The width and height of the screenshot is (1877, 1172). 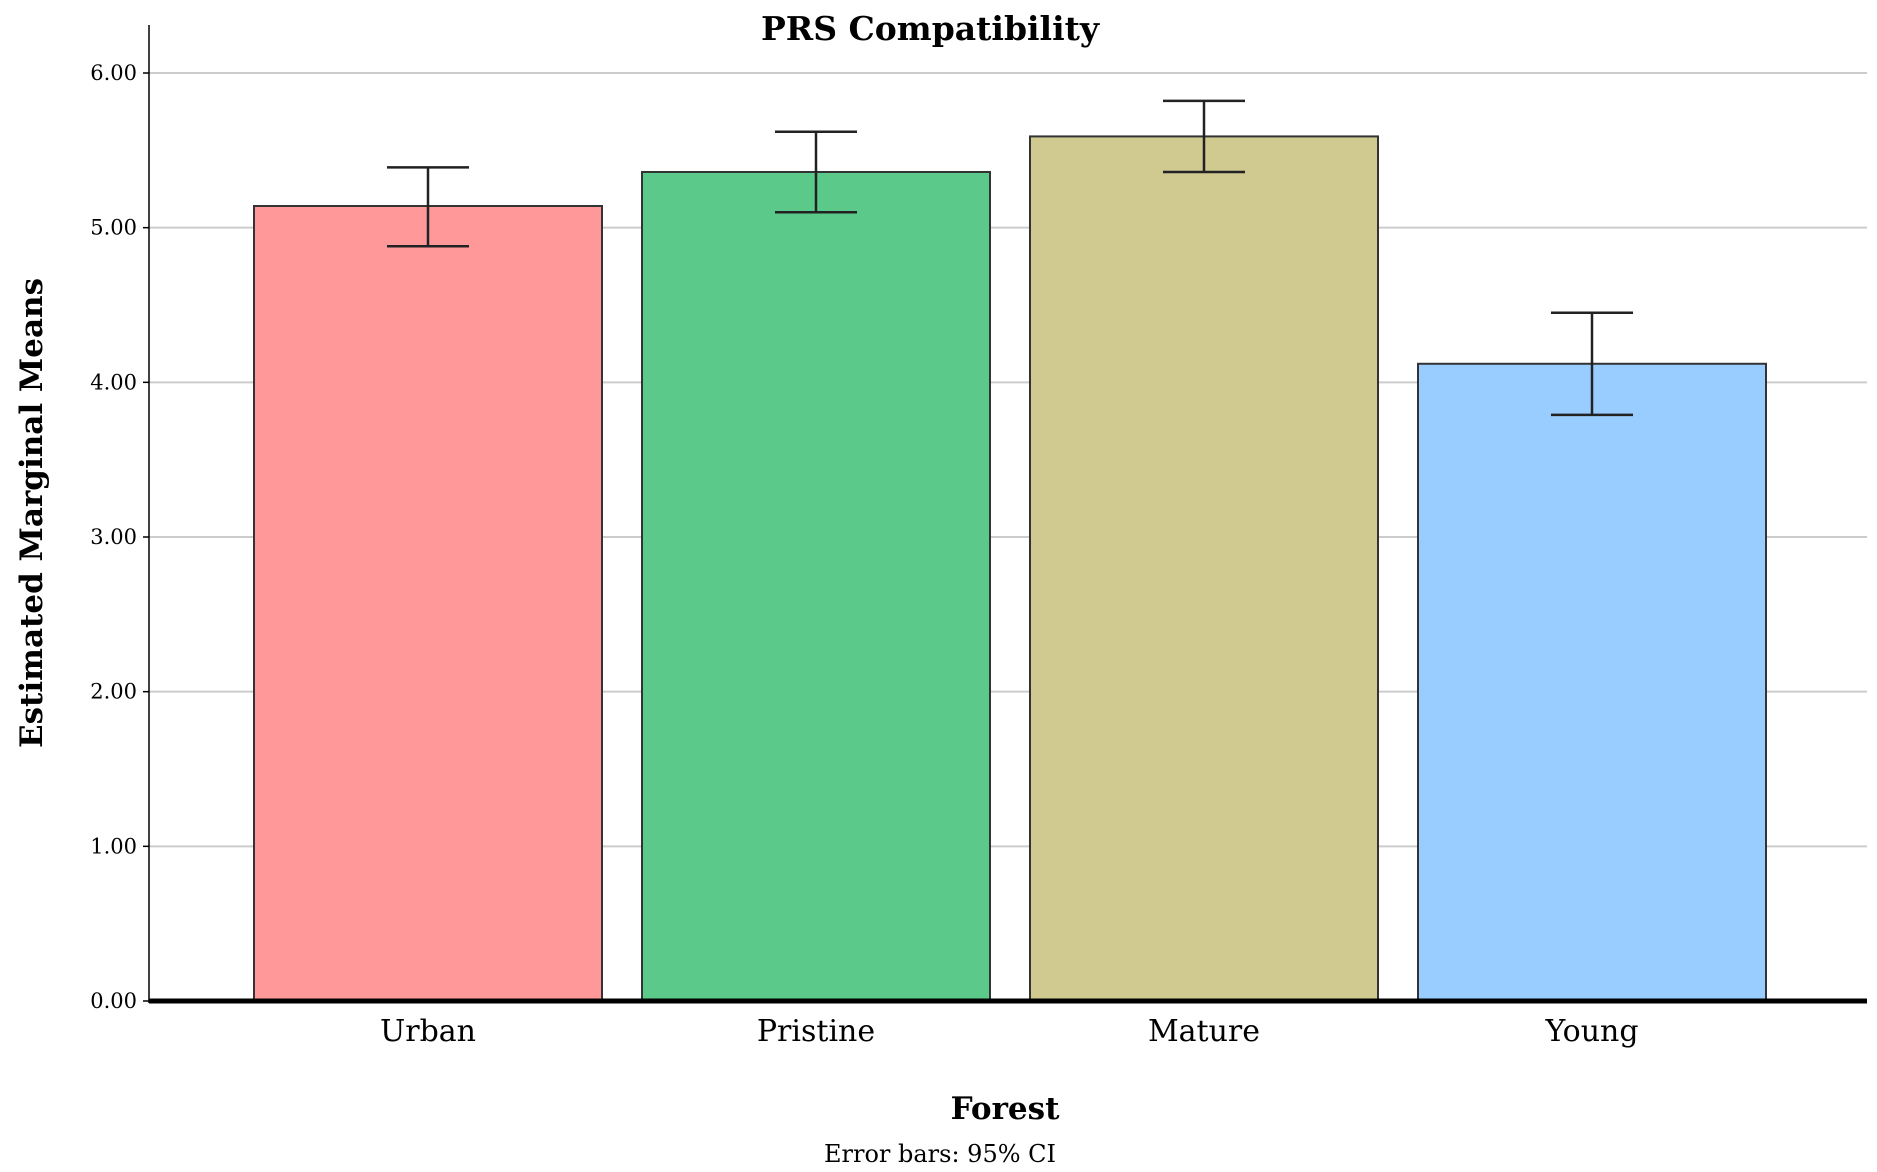 What do you see at coordinates (1204, 136) in the screenshot?
I see `error-bar-mature` at bounding box center [1204, 136].